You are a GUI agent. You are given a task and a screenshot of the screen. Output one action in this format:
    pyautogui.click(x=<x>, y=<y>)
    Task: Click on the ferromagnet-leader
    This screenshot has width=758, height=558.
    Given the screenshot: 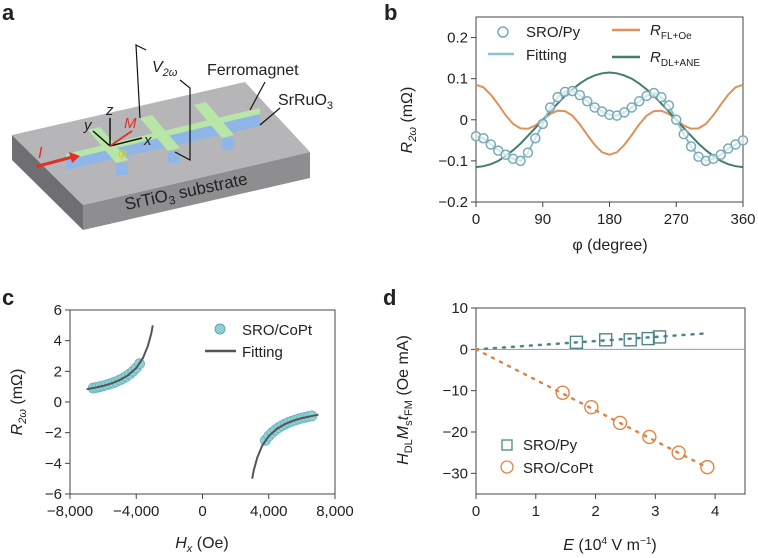 What is the action you would take?
    pyautogui.click(x=257, y=96)
    